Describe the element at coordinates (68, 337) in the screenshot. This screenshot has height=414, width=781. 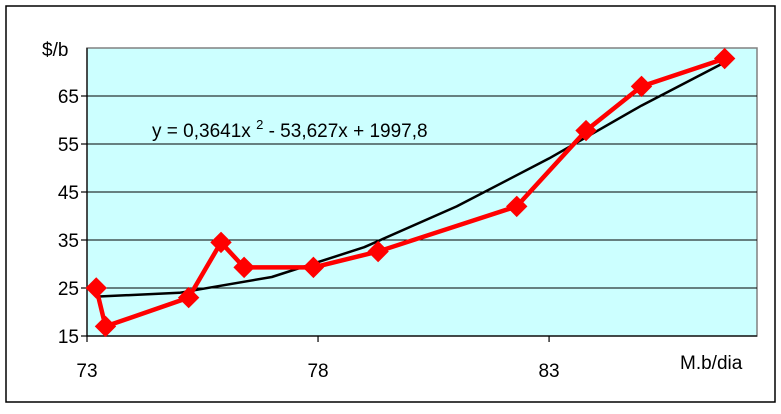
I see `y-tick-label: 15` at that location.